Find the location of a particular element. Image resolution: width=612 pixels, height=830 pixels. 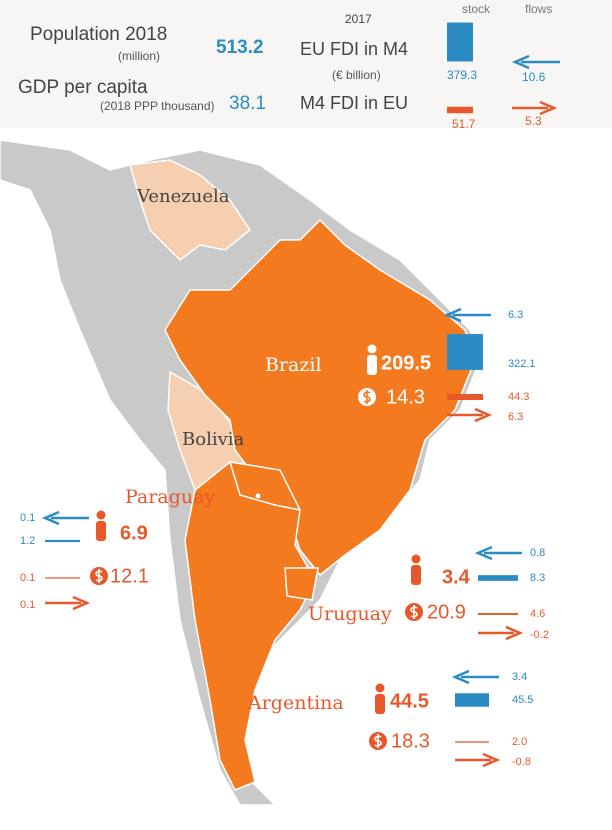

eu-stock-value: 8.3 is located at coordinates (537, 578).